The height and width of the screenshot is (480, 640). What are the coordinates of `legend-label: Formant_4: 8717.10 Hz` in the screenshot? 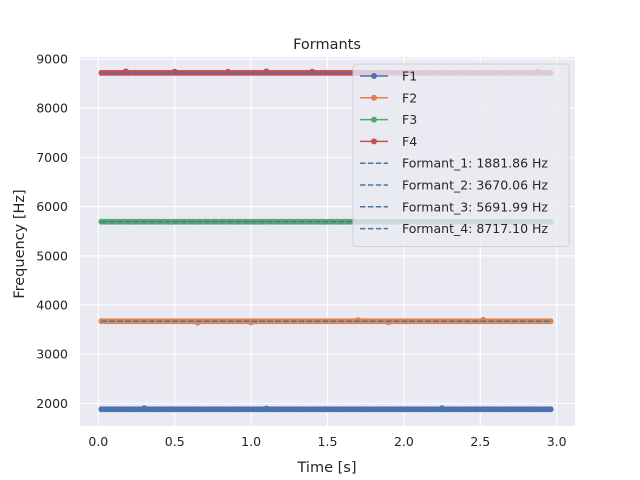 It's located at (475, 228).